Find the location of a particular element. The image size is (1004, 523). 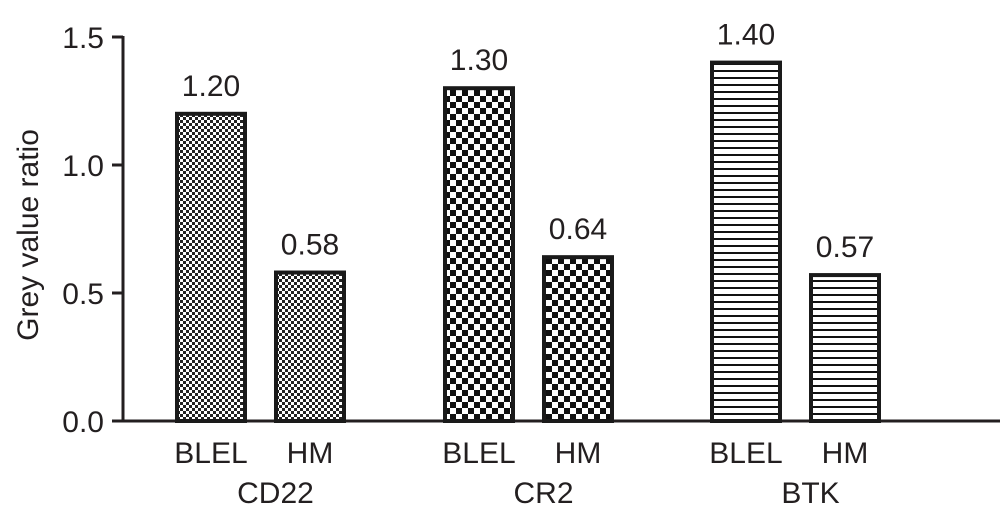

data-label: 1.40 is located at coordinates (746, 35).